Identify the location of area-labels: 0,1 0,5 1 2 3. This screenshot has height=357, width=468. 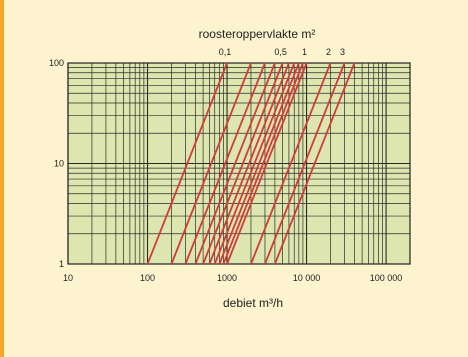
(282, 52).